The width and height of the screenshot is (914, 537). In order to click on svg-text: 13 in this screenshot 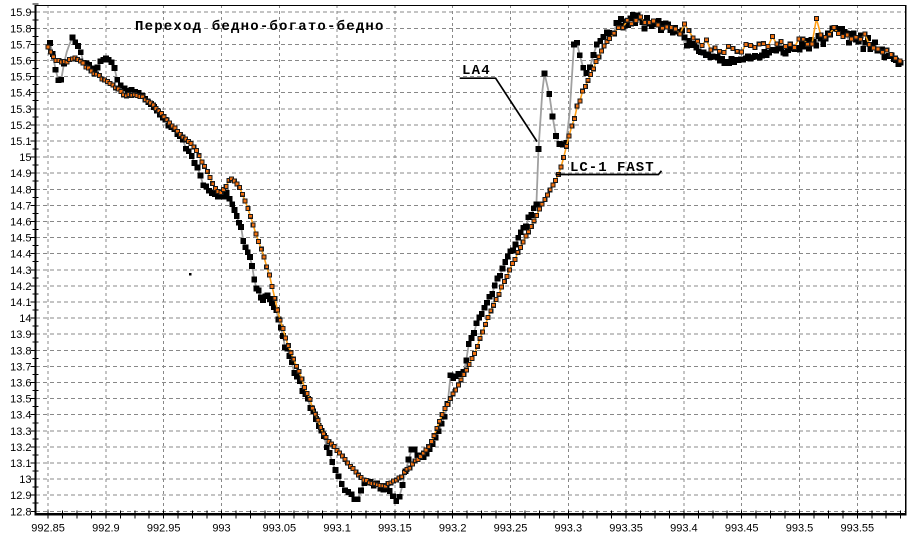, I will do `click(25, 480)`.